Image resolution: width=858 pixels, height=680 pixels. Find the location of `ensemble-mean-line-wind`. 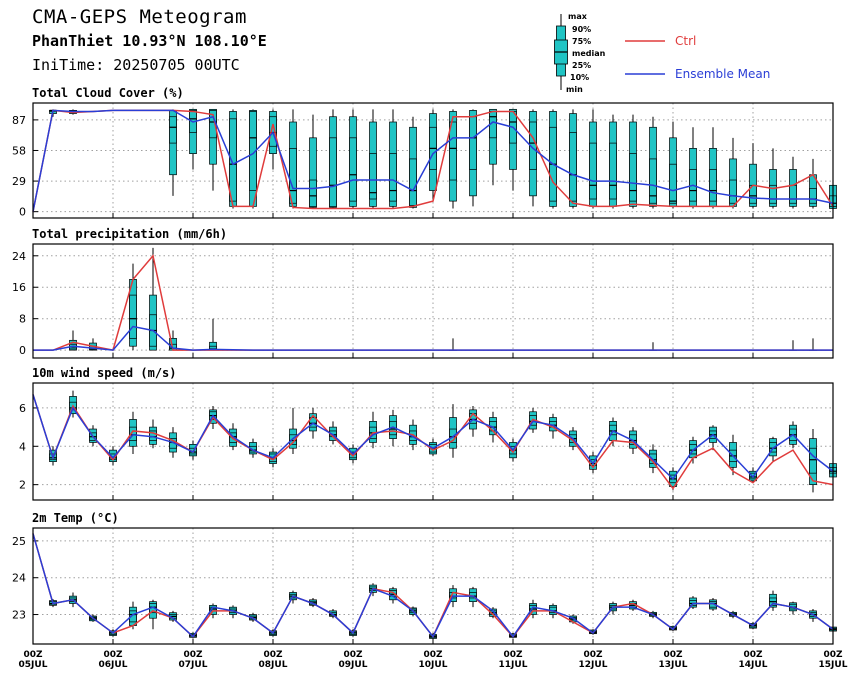

ensemble-mean-line-wind is located at coordinates (433, 437).